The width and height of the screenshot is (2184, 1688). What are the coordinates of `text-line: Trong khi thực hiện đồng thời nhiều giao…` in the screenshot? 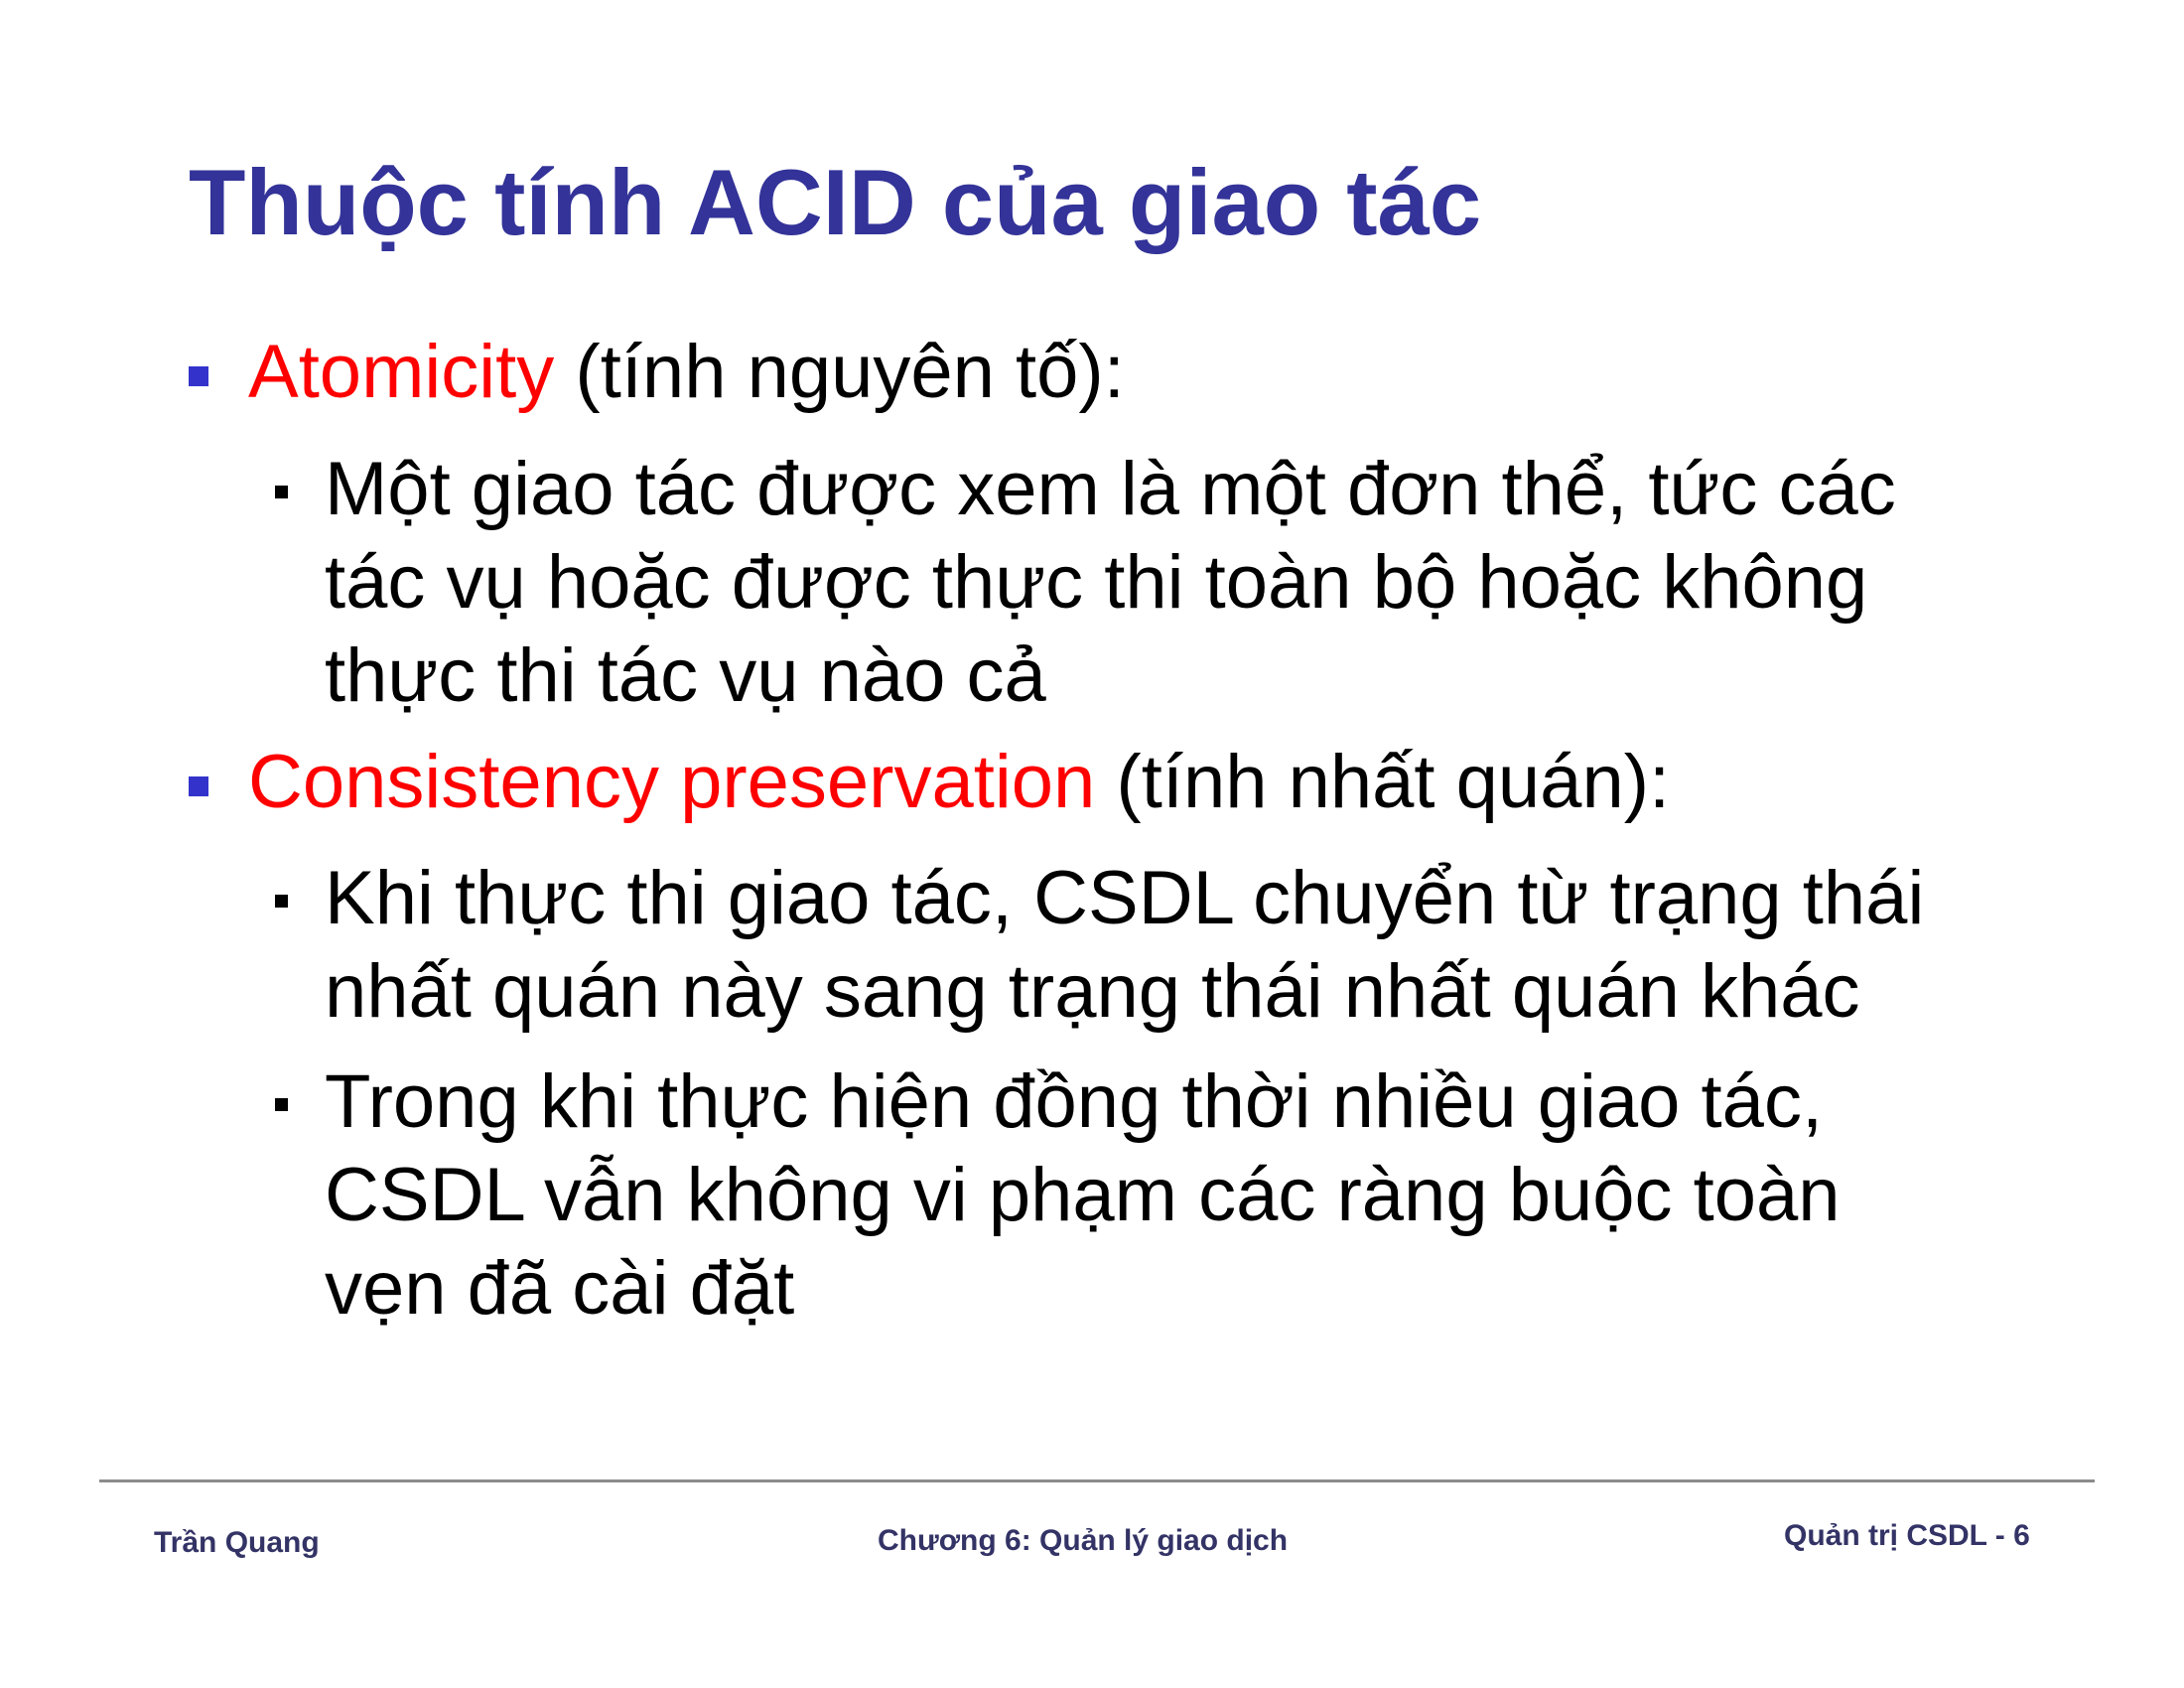 It's located at (1074, 1101).